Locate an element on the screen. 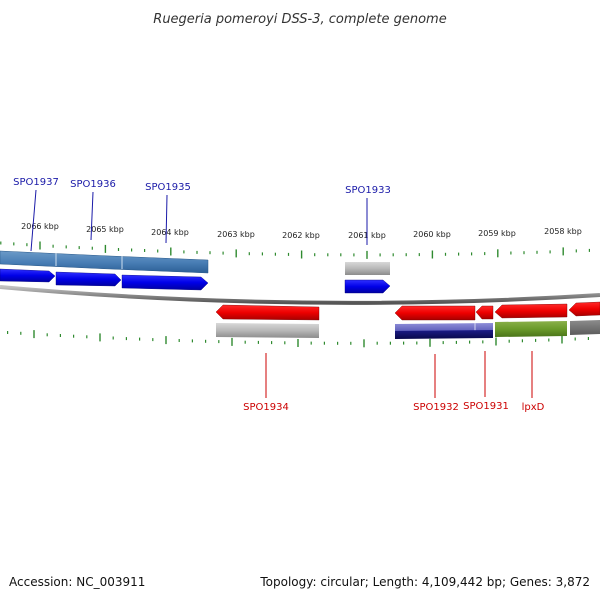 This screenshot has height=600, width=600. forward-feature-grey is located at coordinates (367, 268).